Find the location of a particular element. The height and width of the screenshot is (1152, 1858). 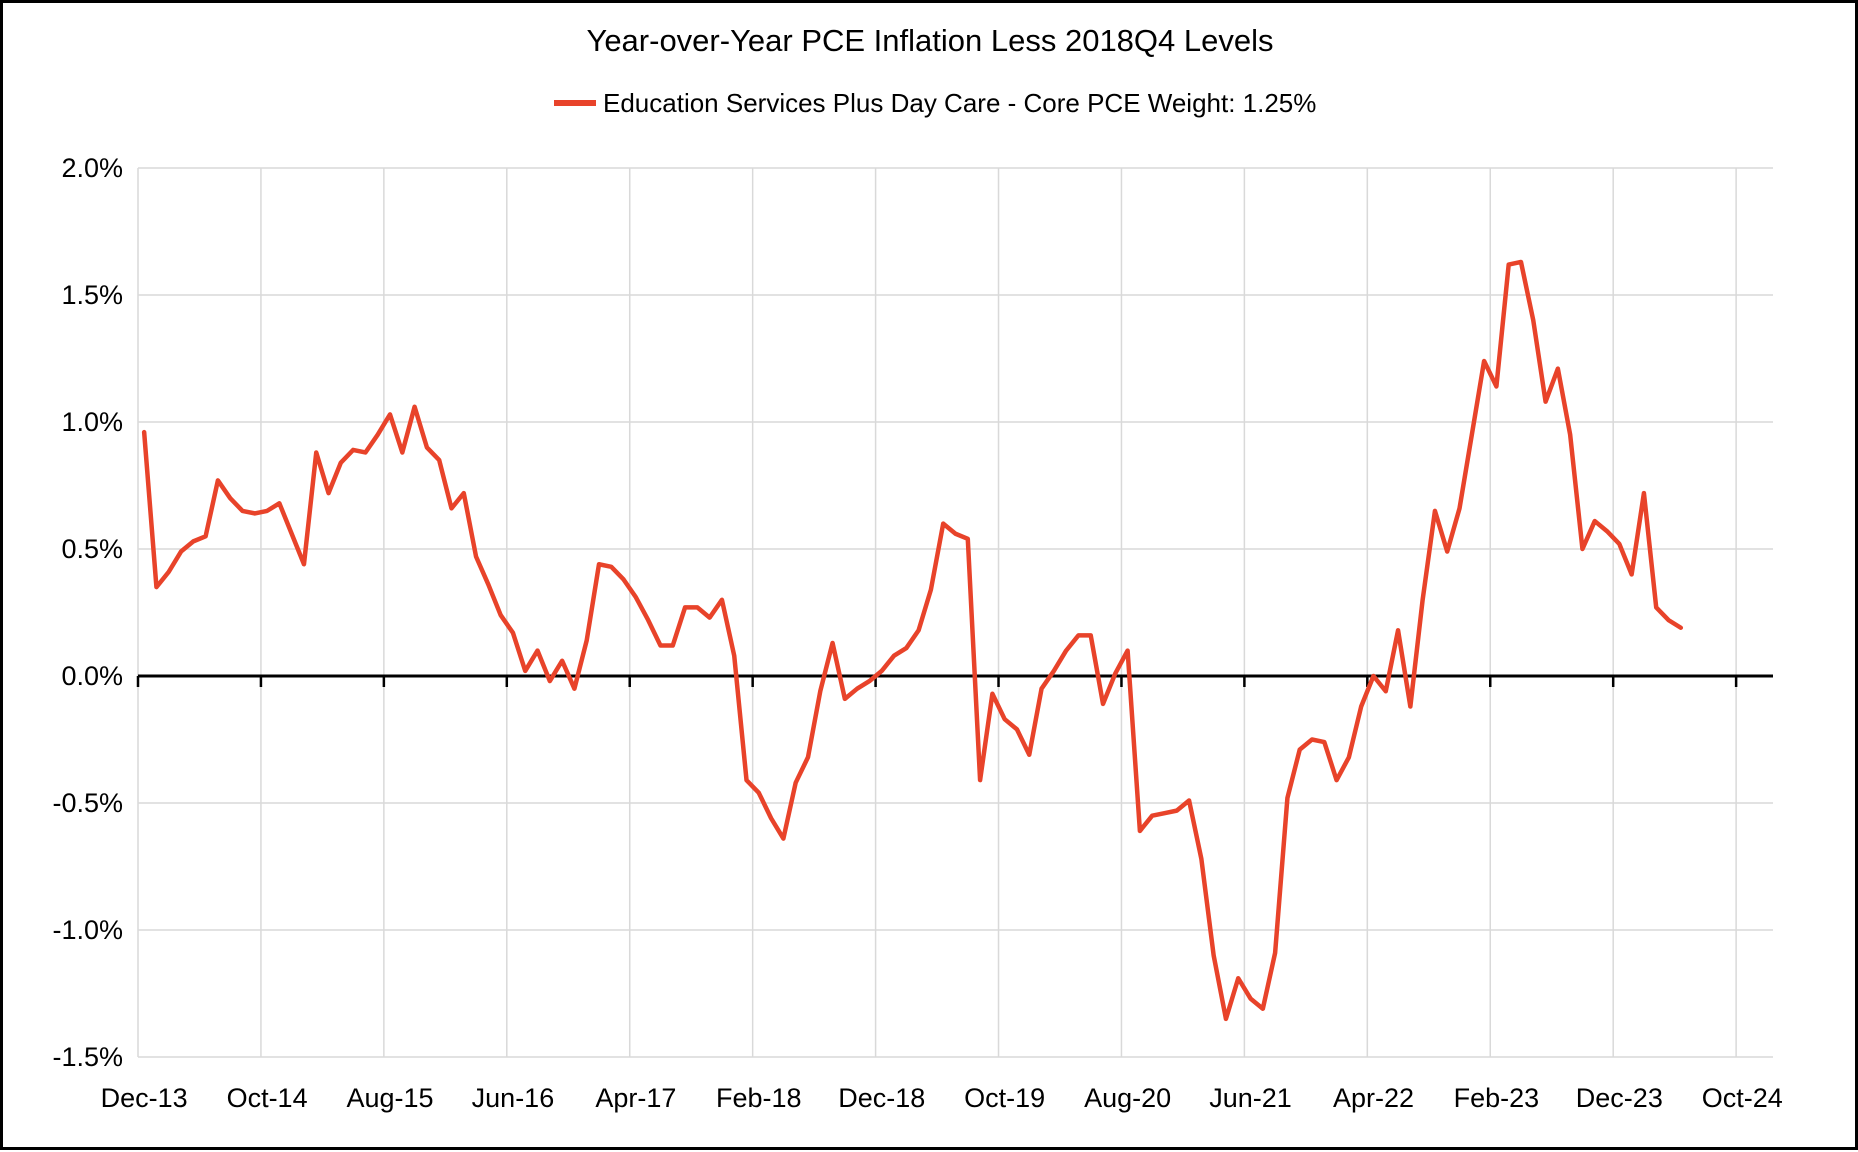

x-tick-label: Jun-16 is located at coordinates (513, 1098).